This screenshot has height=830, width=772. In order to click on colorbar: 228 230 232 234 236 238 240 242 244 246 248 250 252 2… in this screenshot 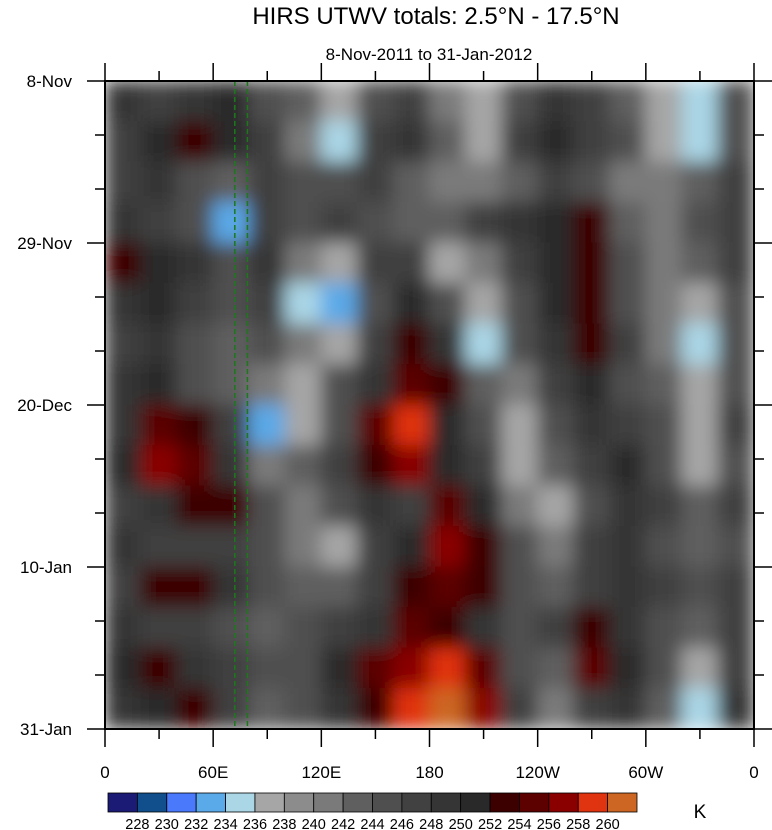, I will do `click(372, 811)`.